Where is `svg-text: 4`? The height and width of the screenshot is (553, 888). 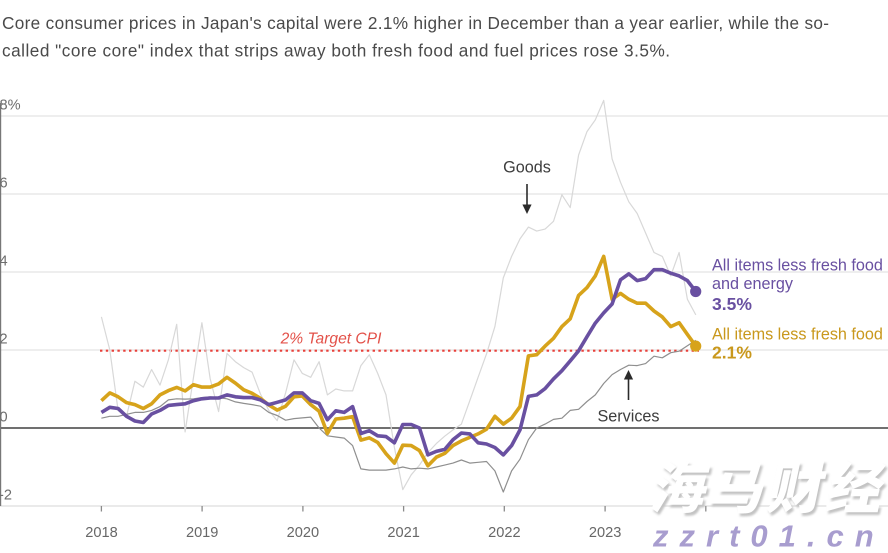 svg-text: 4 is located at coordinates (4, 262).